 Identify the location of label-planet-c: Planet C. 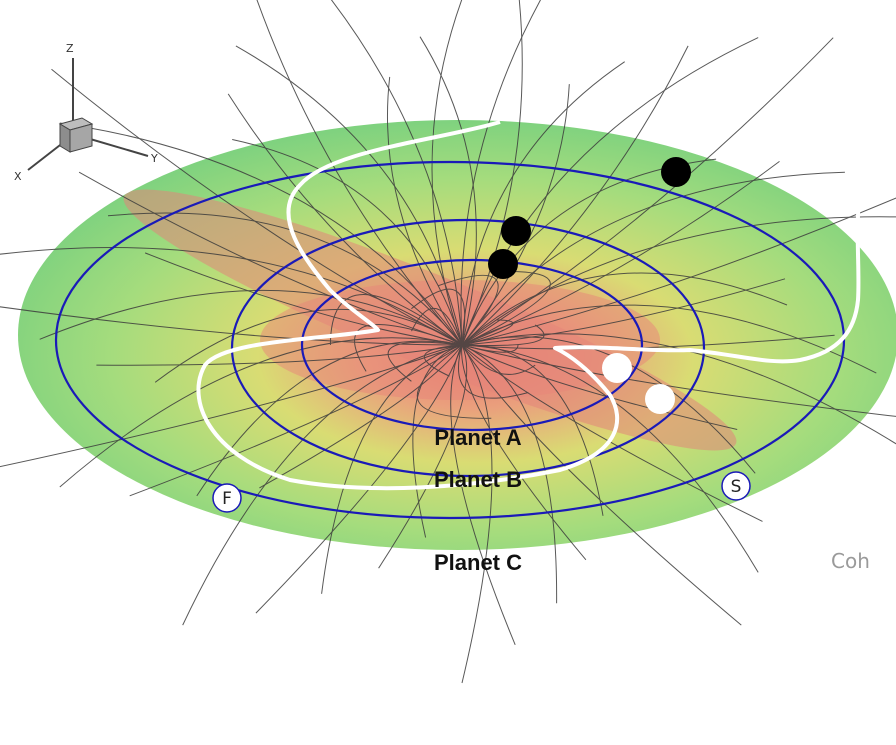
(478, 562).